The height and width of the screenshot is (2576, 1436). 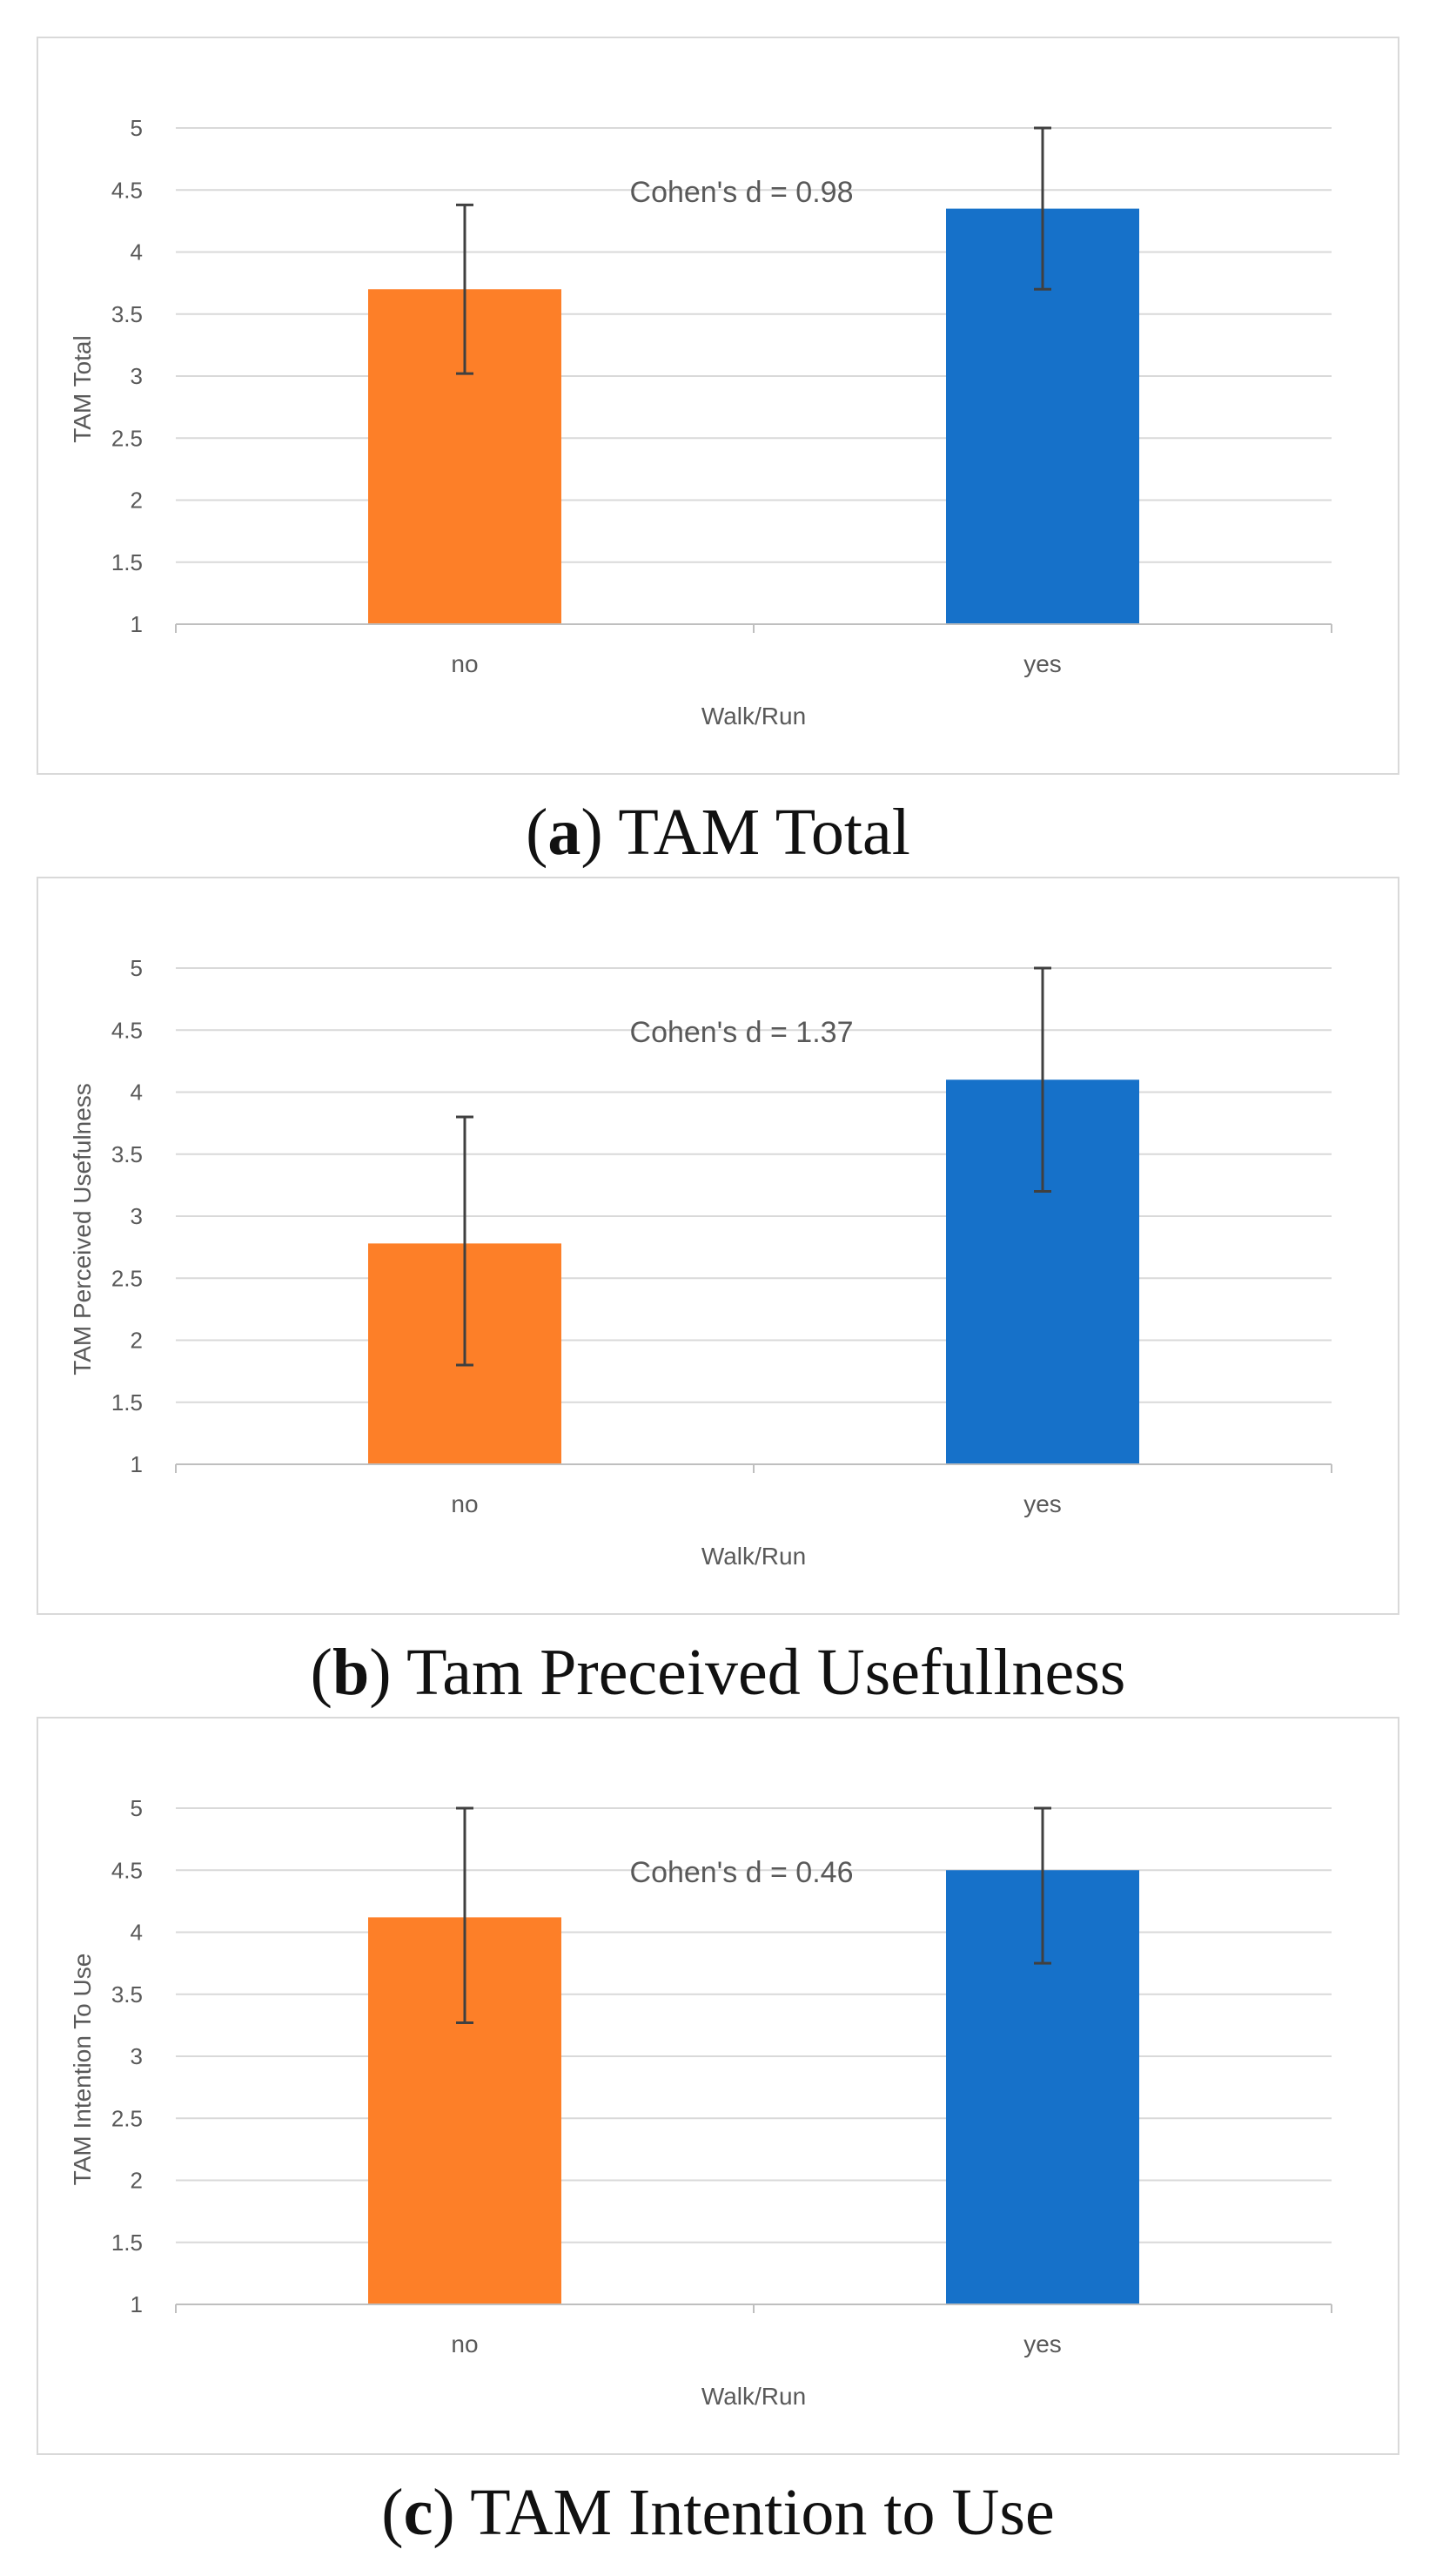 I want to click on caption-c: (c) TAM Intention to Use, so click(x=718, y=2512).